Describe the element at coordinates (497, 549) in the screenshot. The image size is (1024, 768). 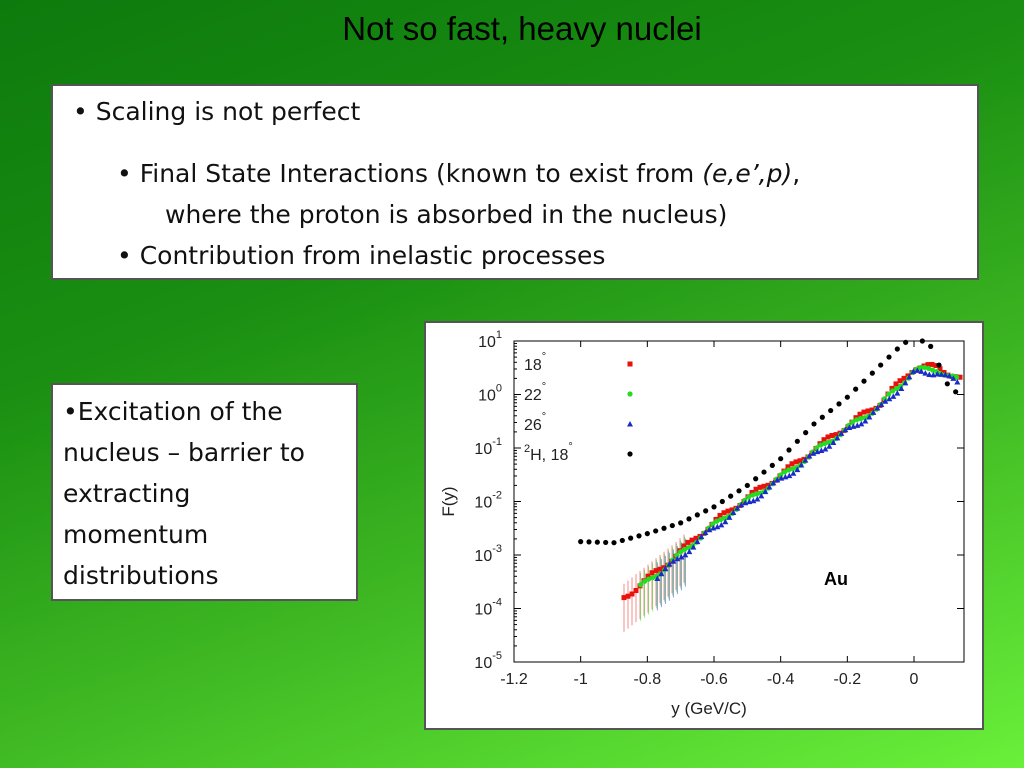
I see `y-tick-exponent: -3` at that location.